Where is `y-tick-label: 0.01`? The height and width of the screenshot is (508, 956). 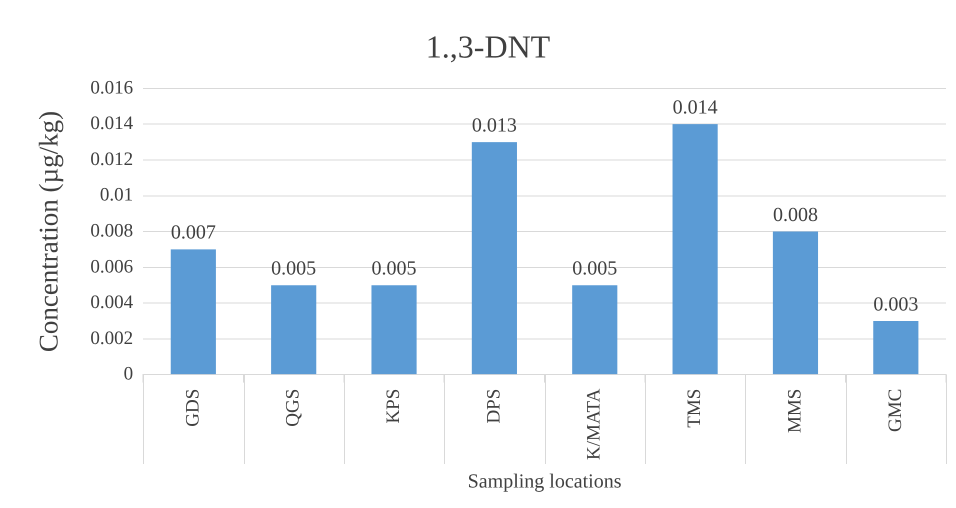 y-tick-label: 0.01 is located at coordinates (117, 195).